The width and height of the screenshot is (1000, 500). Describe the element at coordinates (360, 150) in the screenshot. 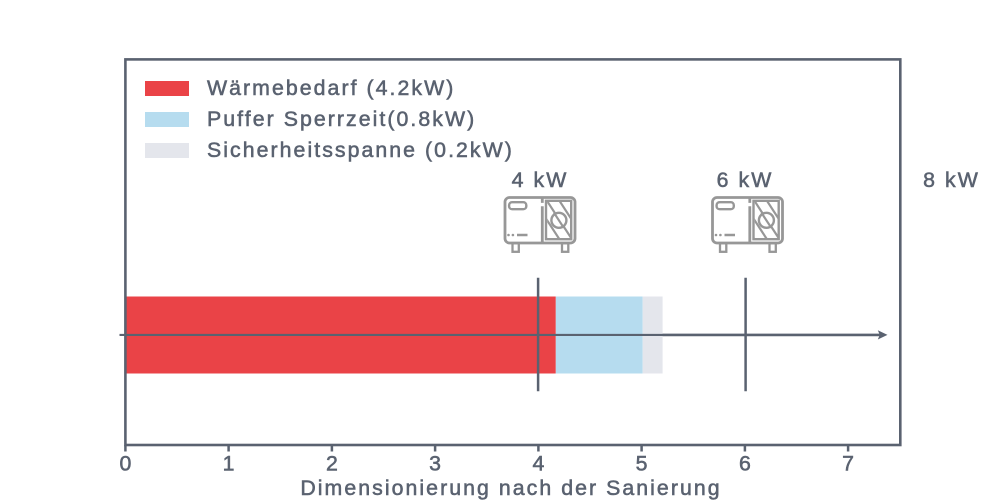

I see `svg-text: Sicherheitsspanne (0.2kW)` at that location.